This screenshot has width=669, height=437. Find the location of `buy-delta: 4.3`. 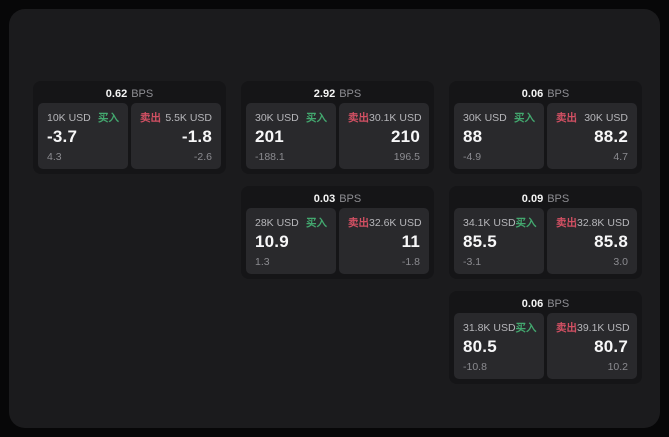

buy-delta: 4.3 is located at coordinates (54, 157).